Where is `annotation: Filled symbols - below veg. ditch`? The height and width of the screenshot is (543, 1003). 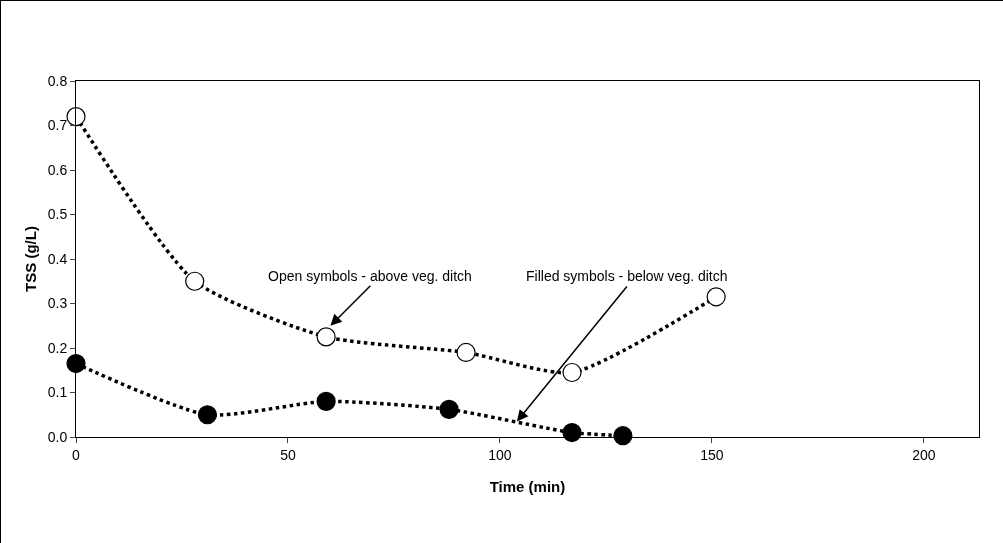 annotation: Filled symbols - below veg. ditch is located at coordinates (627, 276).